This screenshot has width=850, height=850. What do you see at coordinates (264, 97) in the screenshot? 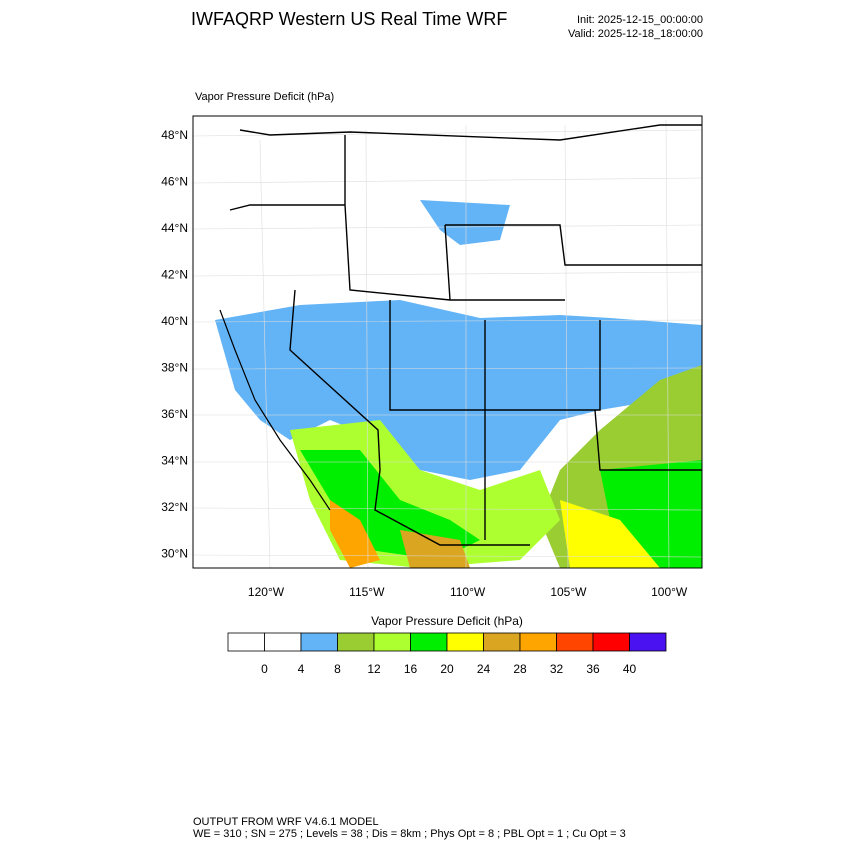
I see `field-label: Vapor Pressure Deficit (hPa)` at bounding box center [264, 97].